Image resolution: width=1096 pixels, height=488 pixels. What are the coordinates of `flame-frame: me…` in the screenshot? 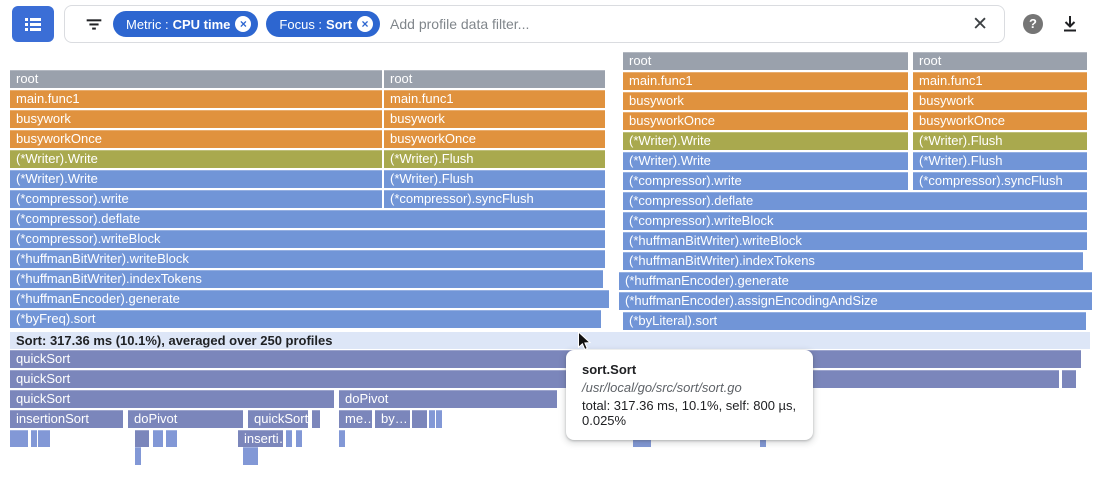 It's located at (355, 419).